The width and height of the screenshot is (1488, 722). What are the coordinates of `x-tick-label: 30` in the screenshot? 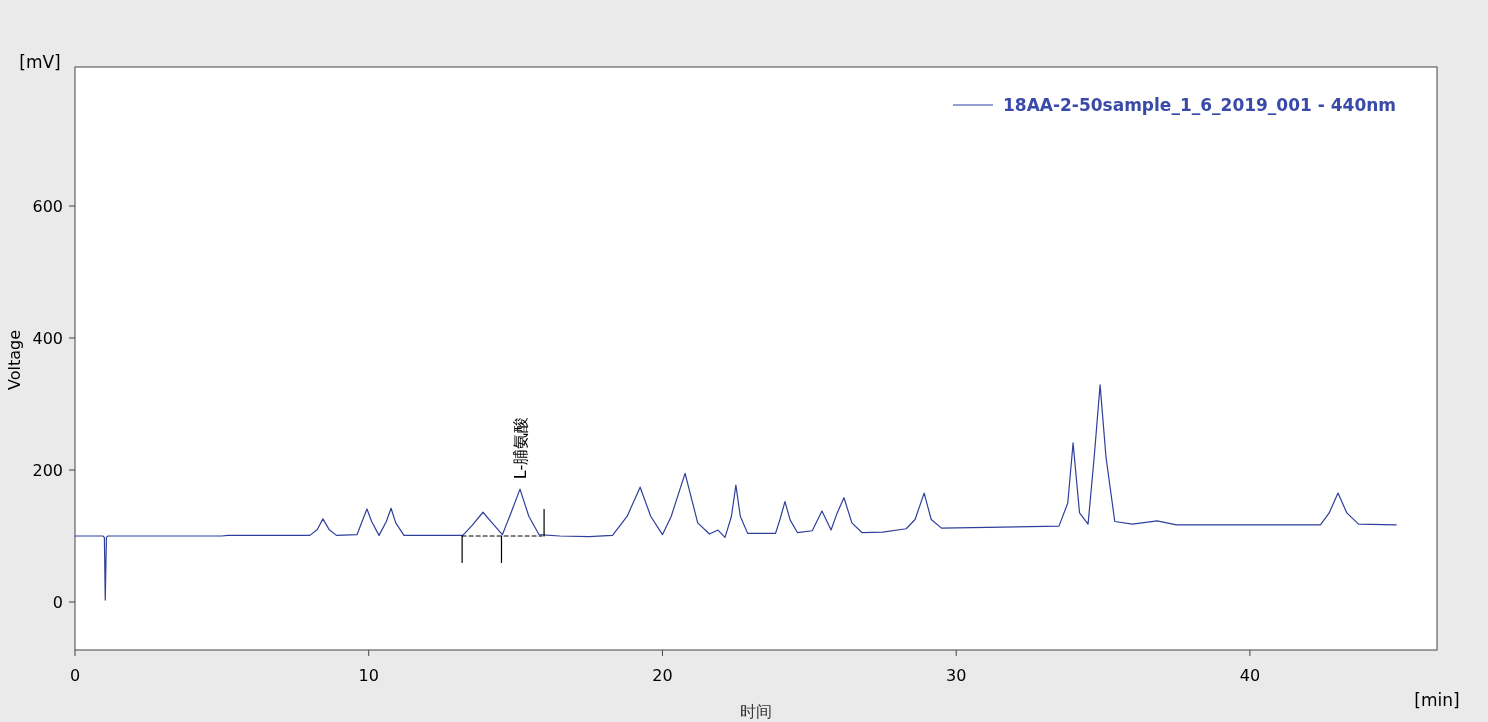 It's located at (956, 675).